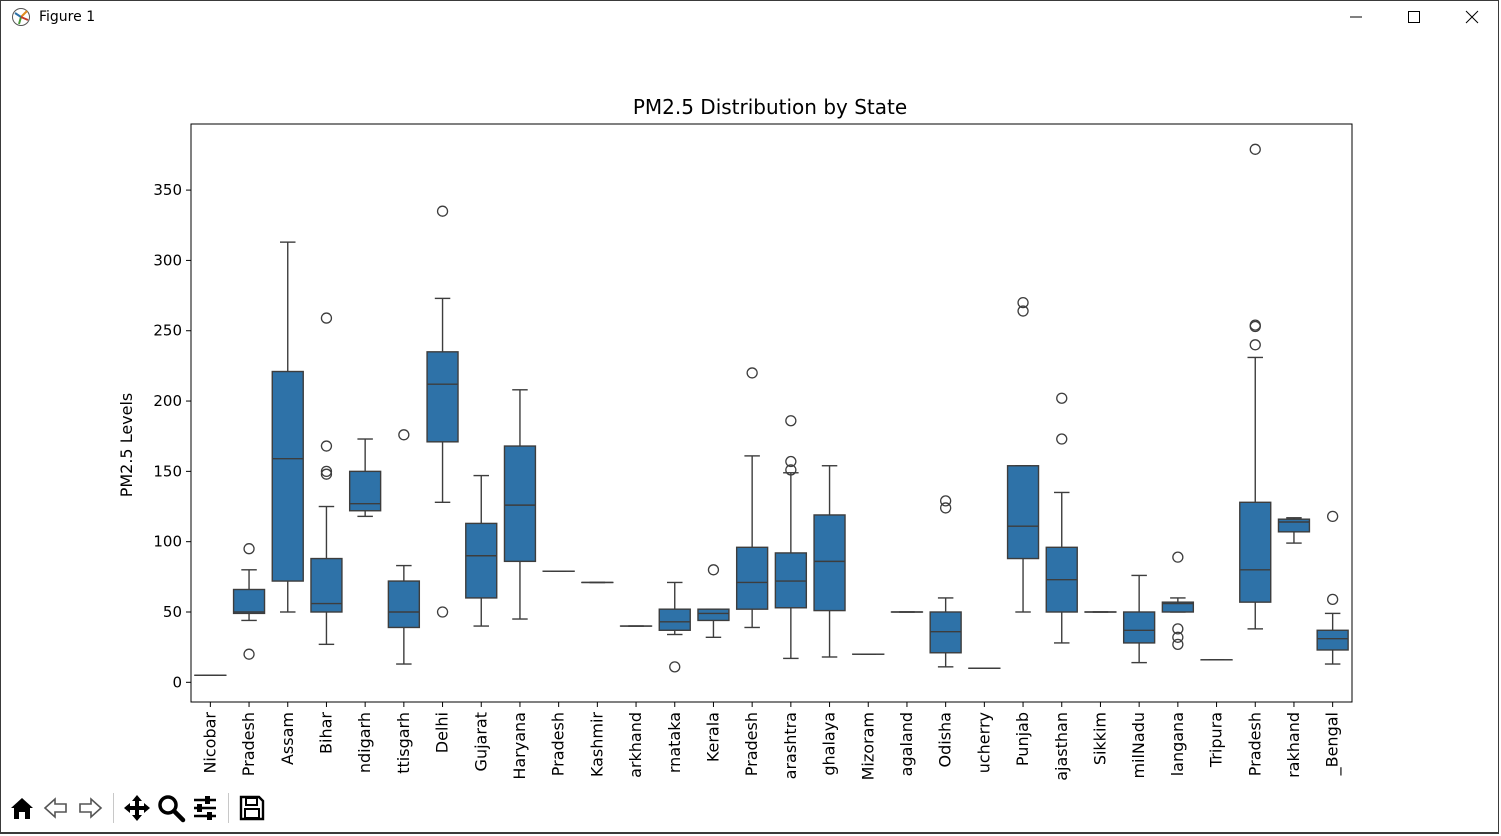 This screenshot has width=1501, height=836. What do you see at coordinates (480, 741) in the screenshot?
I see `x-tick-label: Gujarat` at bounding box center [480, 741].